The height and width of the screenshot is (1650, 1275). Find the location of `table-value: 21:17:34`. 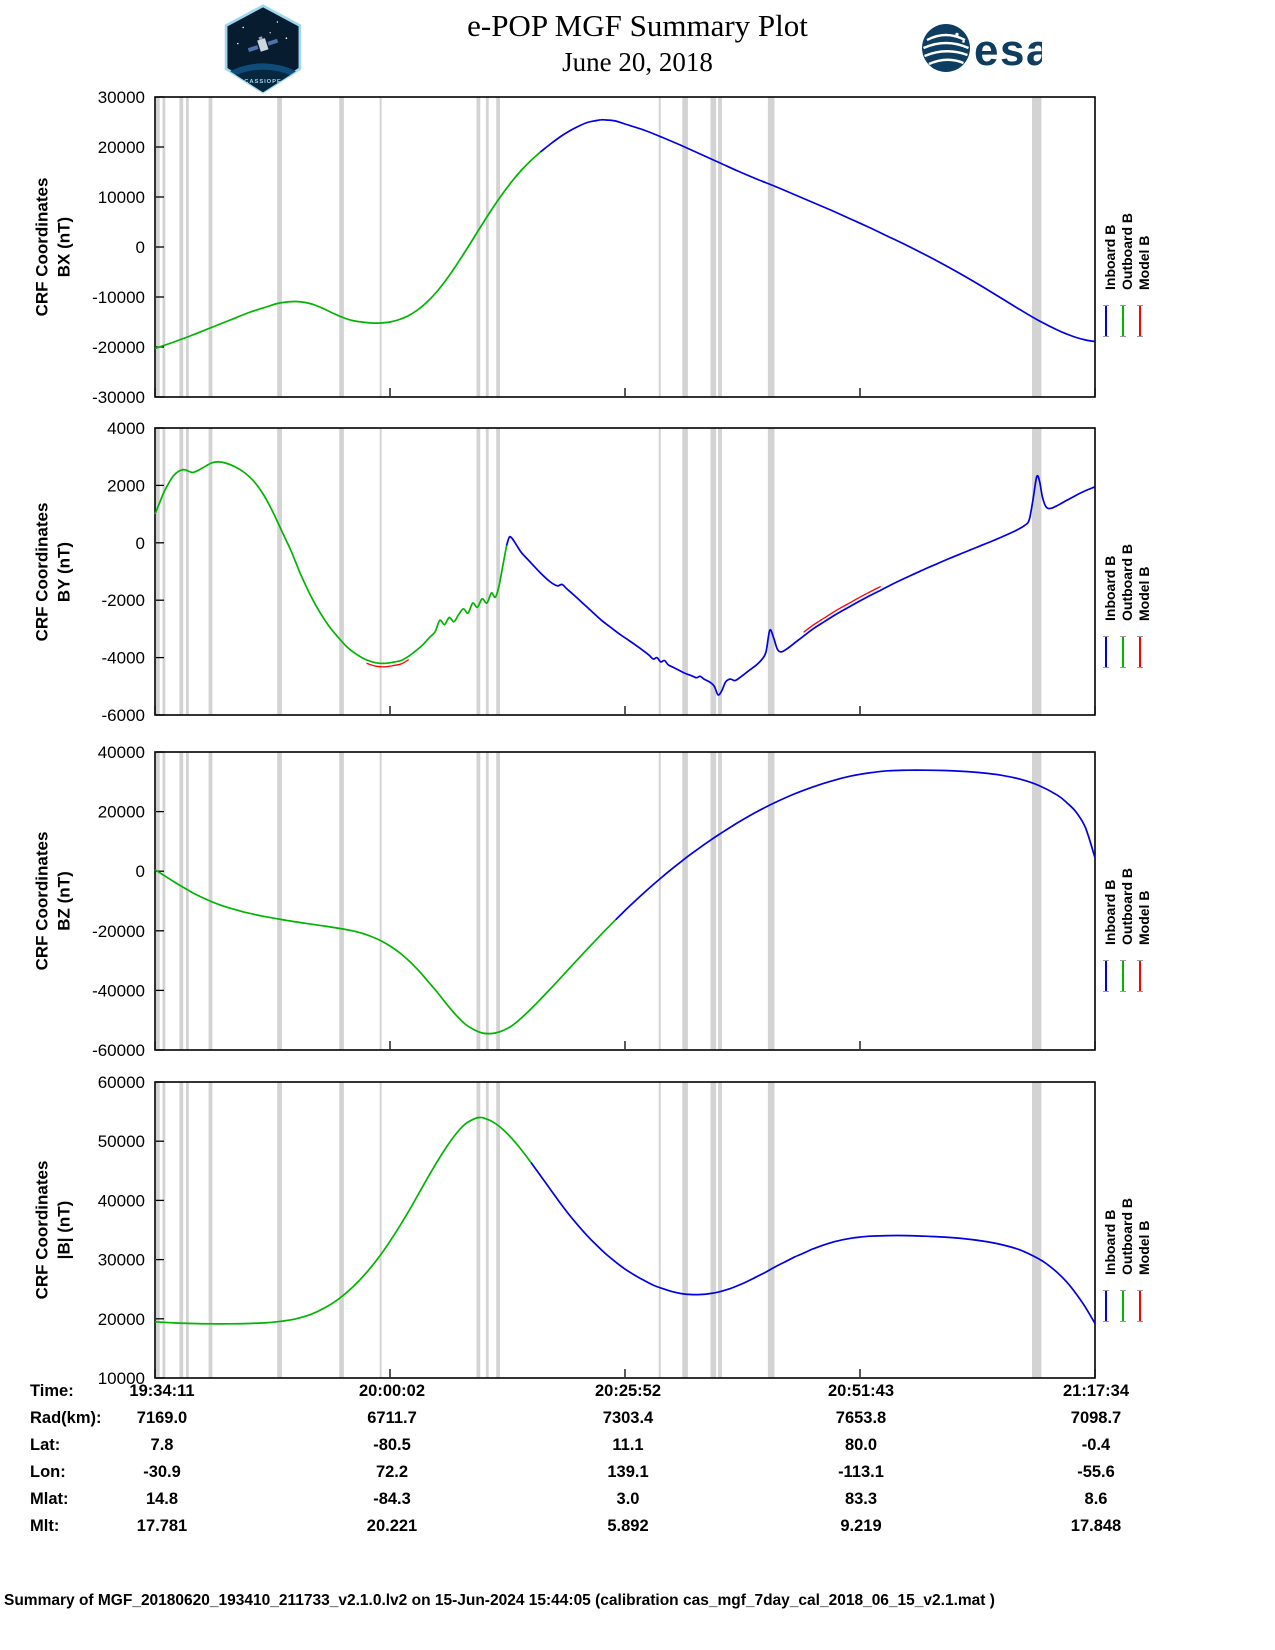

table-value: 21:17:34 is located at coordinates (1096, 1391).